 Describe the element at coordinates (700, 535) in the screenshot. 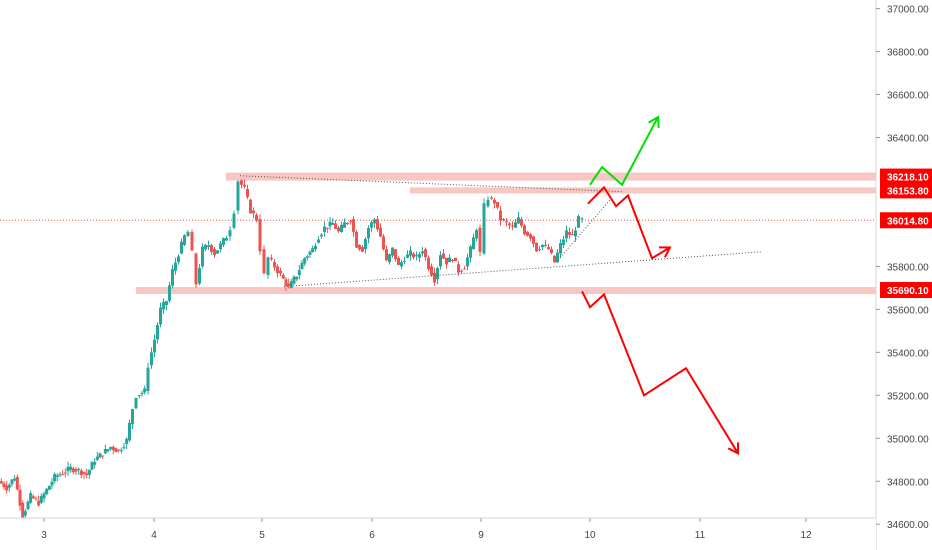

I see `time-tick-label: 11` at that location.